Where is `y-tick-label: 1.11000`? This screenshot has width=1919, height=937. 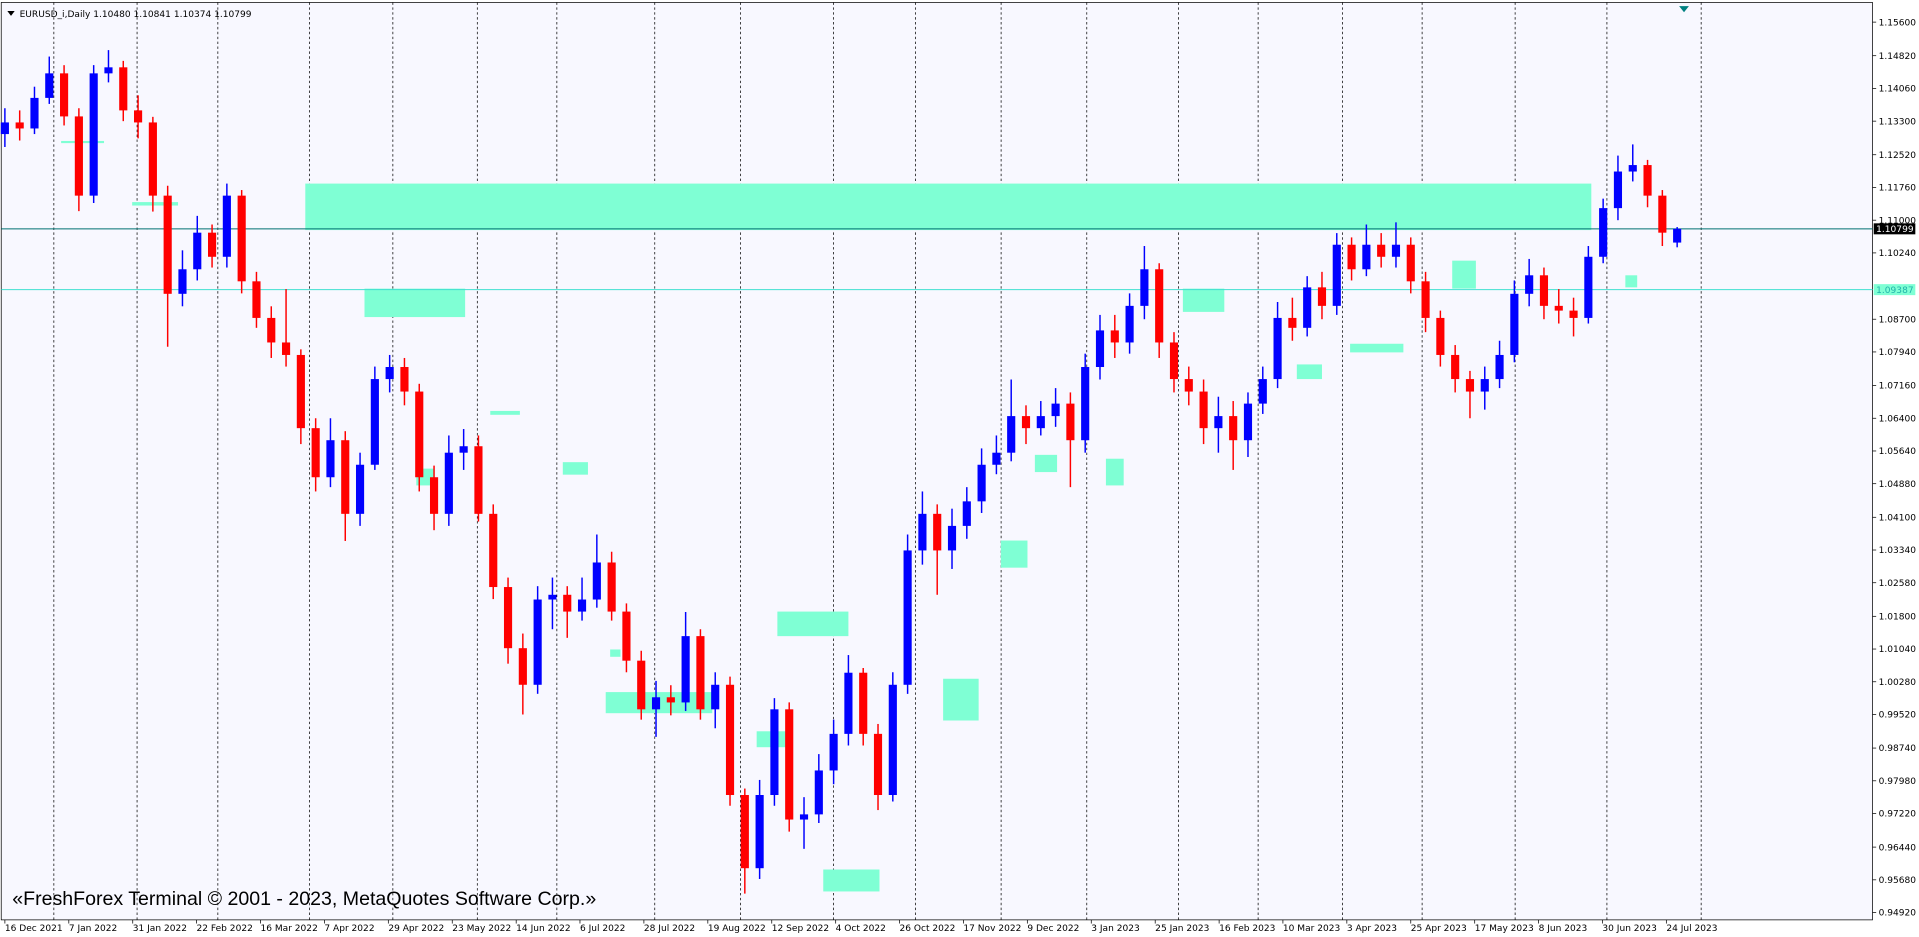 y-tick-label: 1.11000 is located at coordinates (1898, 221).